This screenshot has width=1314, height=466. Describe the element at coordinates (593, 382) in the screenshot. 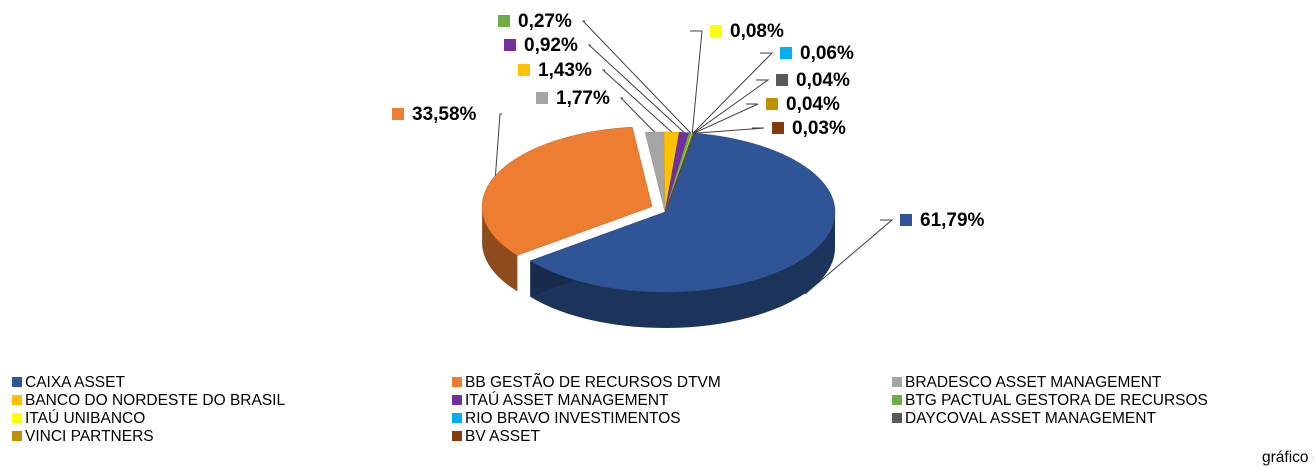

I see `legend-label: BB GESTÃO DE RECURSOS DTVM` at that location.